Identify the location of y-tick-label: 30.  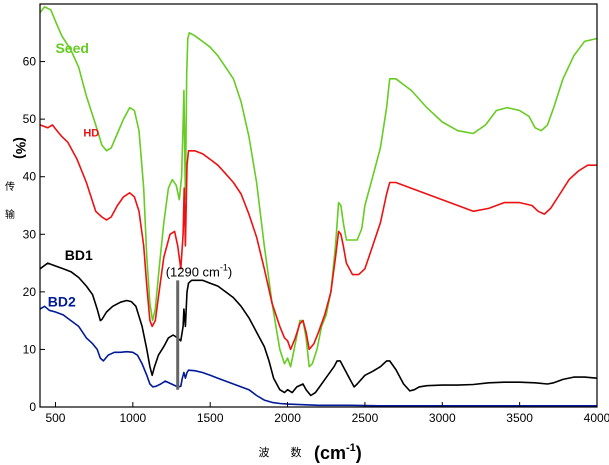
(30, 234).